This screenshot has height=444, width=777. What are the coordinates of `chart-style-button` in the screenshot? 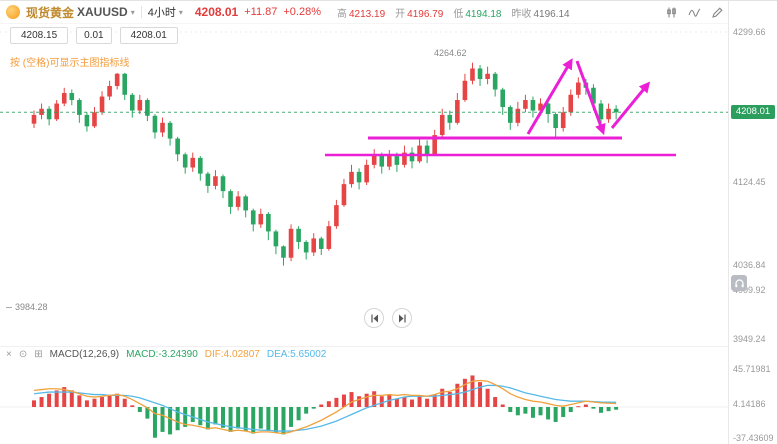 It's located at (671, 12).